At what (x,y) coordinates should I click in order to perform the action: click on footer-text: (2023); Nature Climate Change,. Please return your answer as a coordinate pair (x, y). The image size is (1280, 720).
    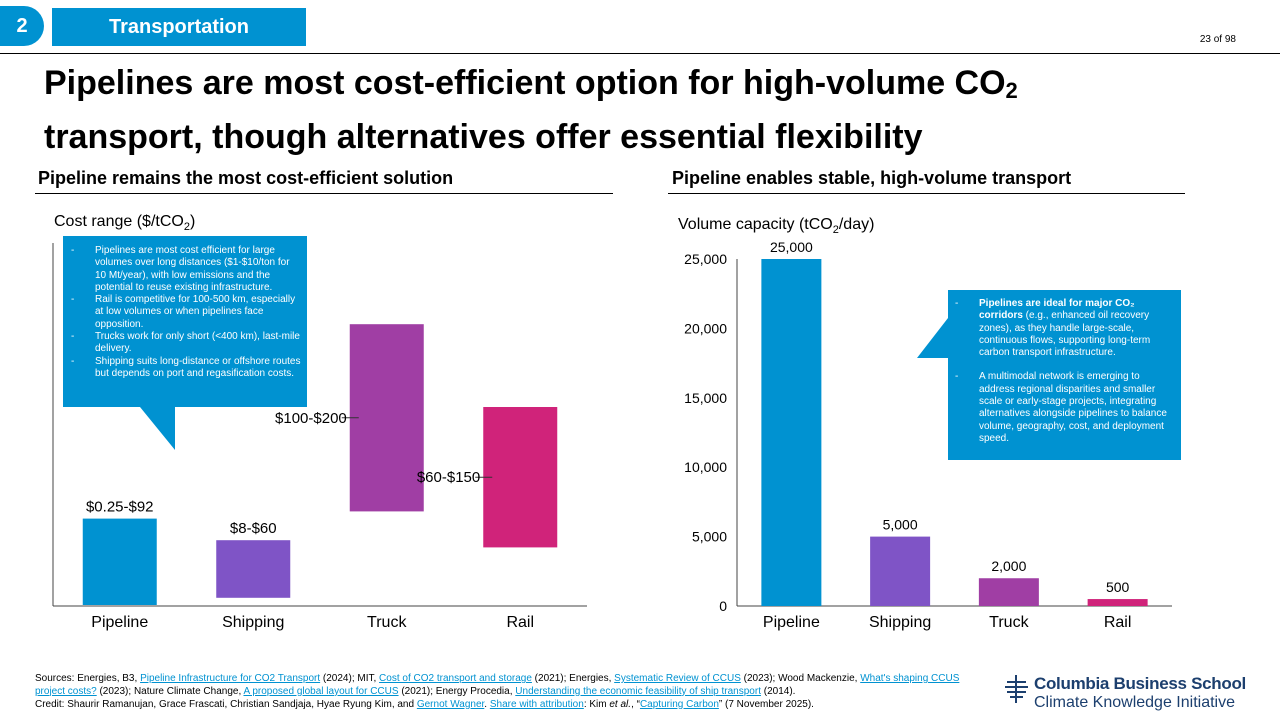
    Looking at the image, I should click on (170, 691).